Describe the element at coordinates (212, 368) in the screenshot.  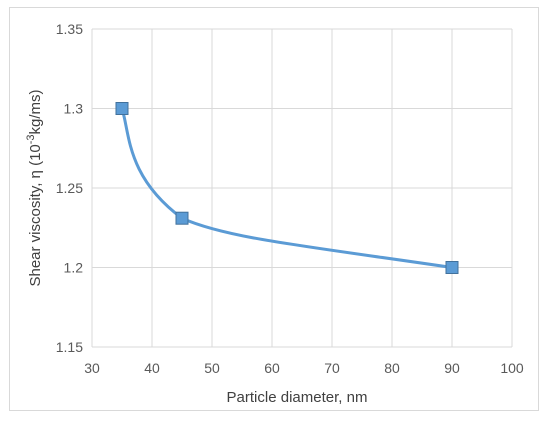
I see `x-tick-label-2: 50` at that location.